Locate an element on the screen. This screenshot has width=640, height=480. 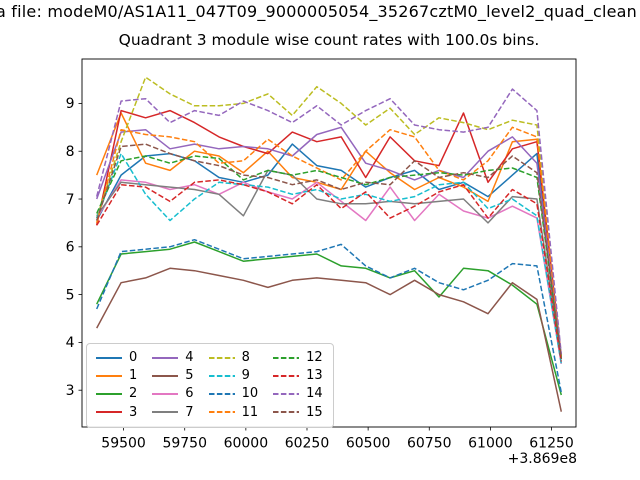
legend-item-6: 6 is located at coordinates (173, 393).